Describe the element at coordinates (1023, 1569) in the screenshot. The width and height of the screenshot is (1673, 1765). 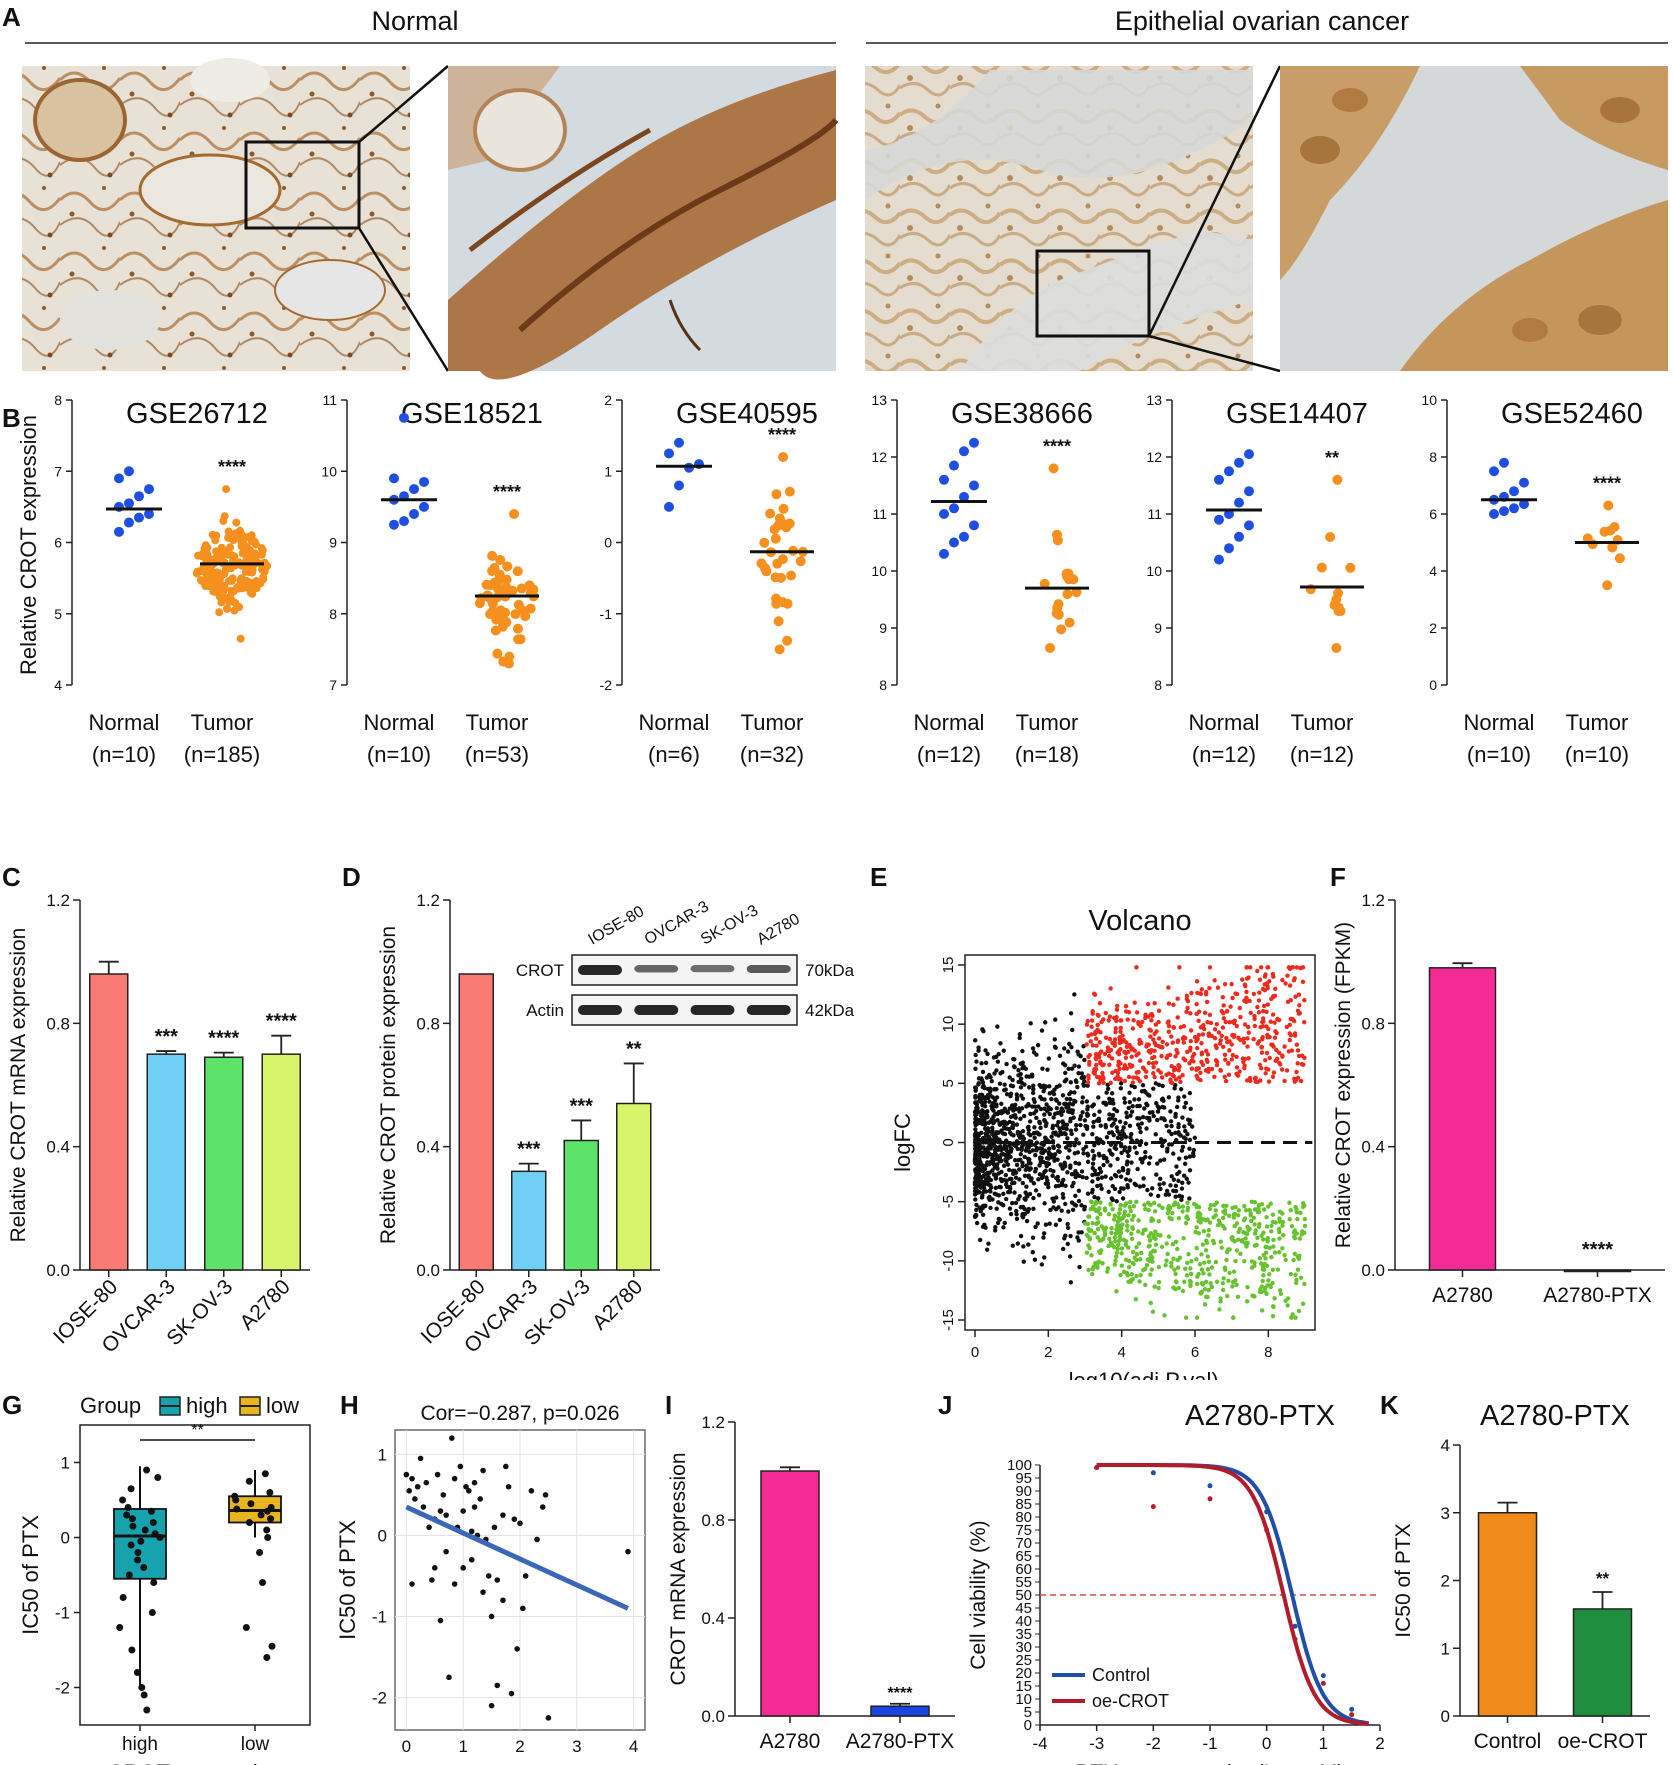
I see `y-tick-label: 60` at that location.